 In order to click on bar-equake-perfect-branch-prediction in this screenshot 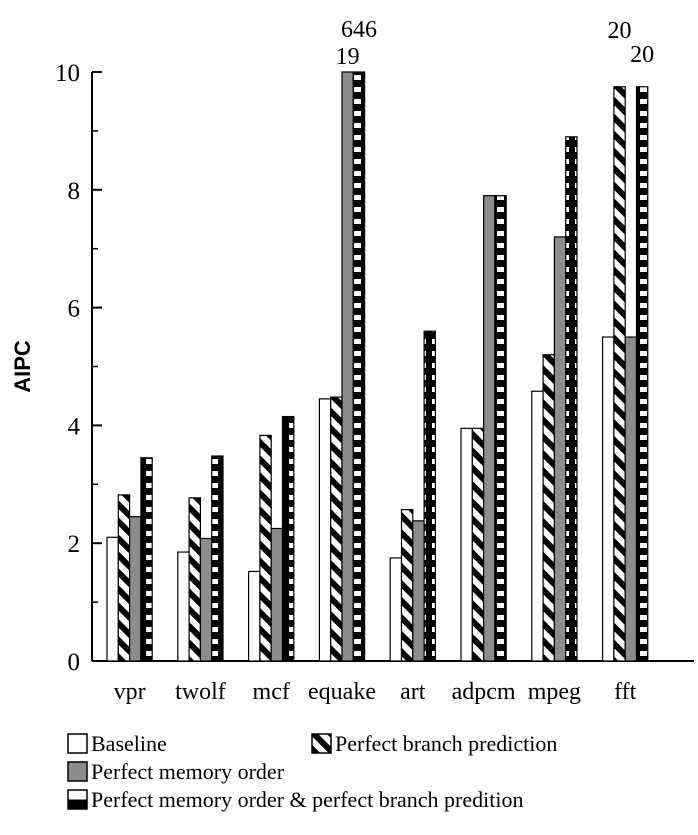, I will do `click(336, 529)`.